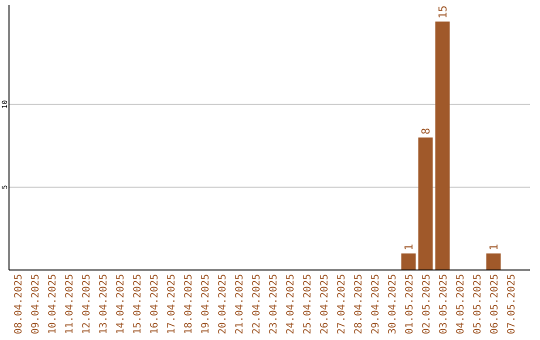  Describe the element at coordinates (308, 304) in the screenshot. I see `x-tick-label: 25.04.2025` at that location.